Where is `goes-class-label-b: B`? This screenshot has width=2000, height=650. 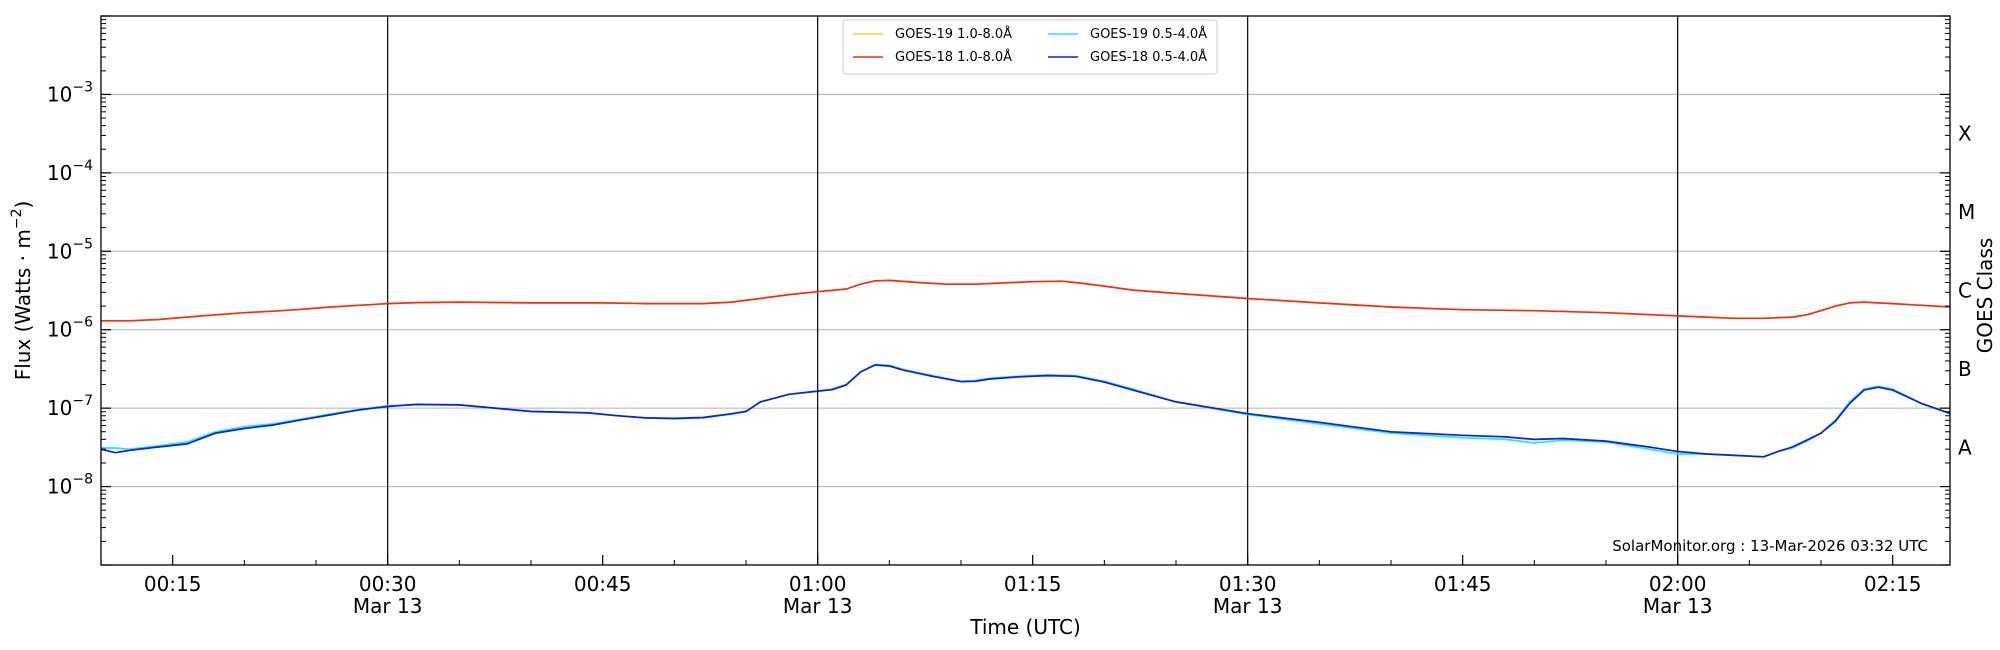
goes-class-label-b: B is located at coordinates (1965, 369).